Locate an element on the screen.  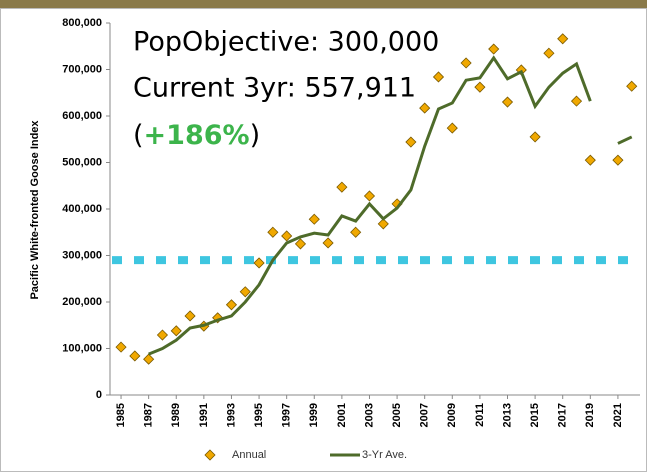
x-tick-label: 1991 is located at coordinates (204, 415).